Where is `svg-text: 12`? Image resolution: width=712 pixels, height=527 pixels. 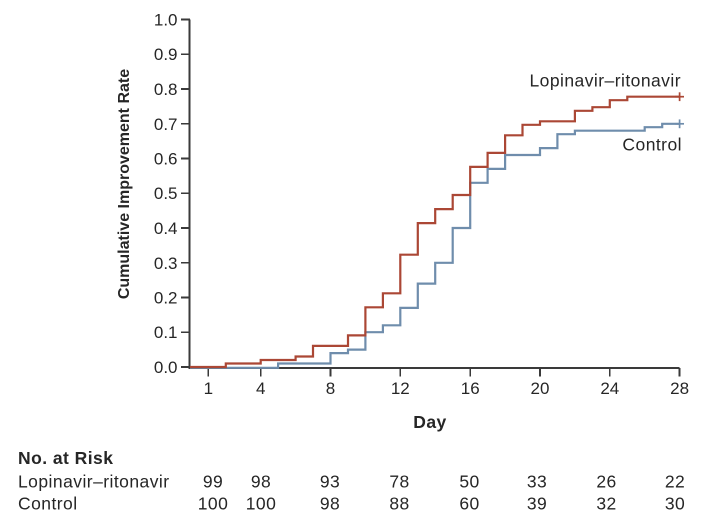
svg-text: 12 is located at coordinates (400, 388).